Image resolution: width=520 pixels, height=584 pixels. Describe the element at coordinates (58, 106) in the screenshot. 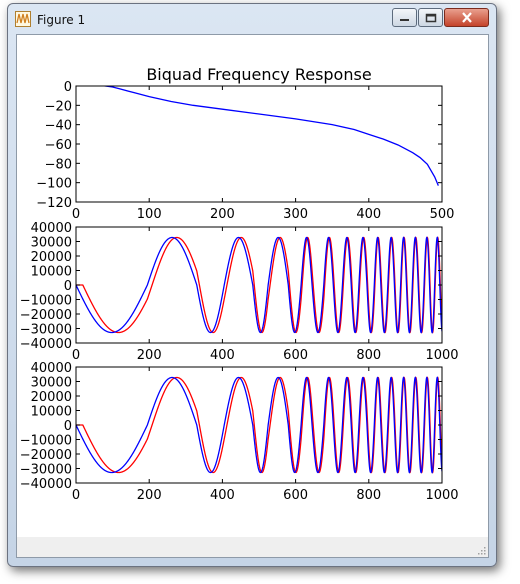

I see `y-tick-label: −20` at that location.